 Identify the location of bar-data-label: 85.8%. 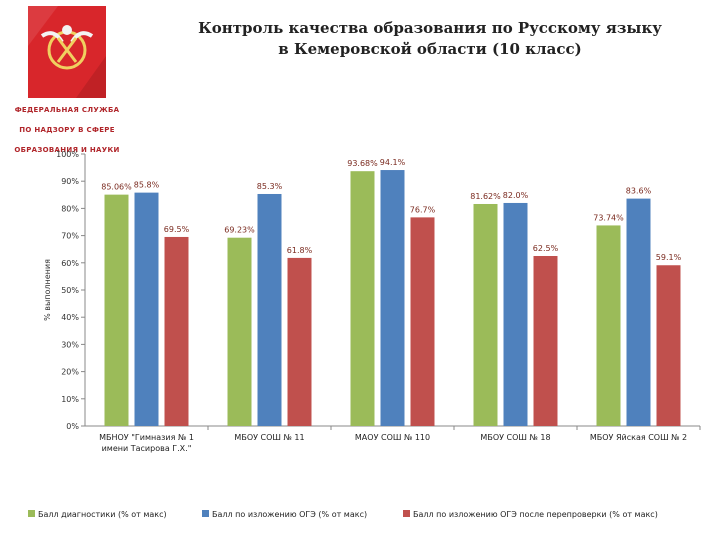
(147, 185).